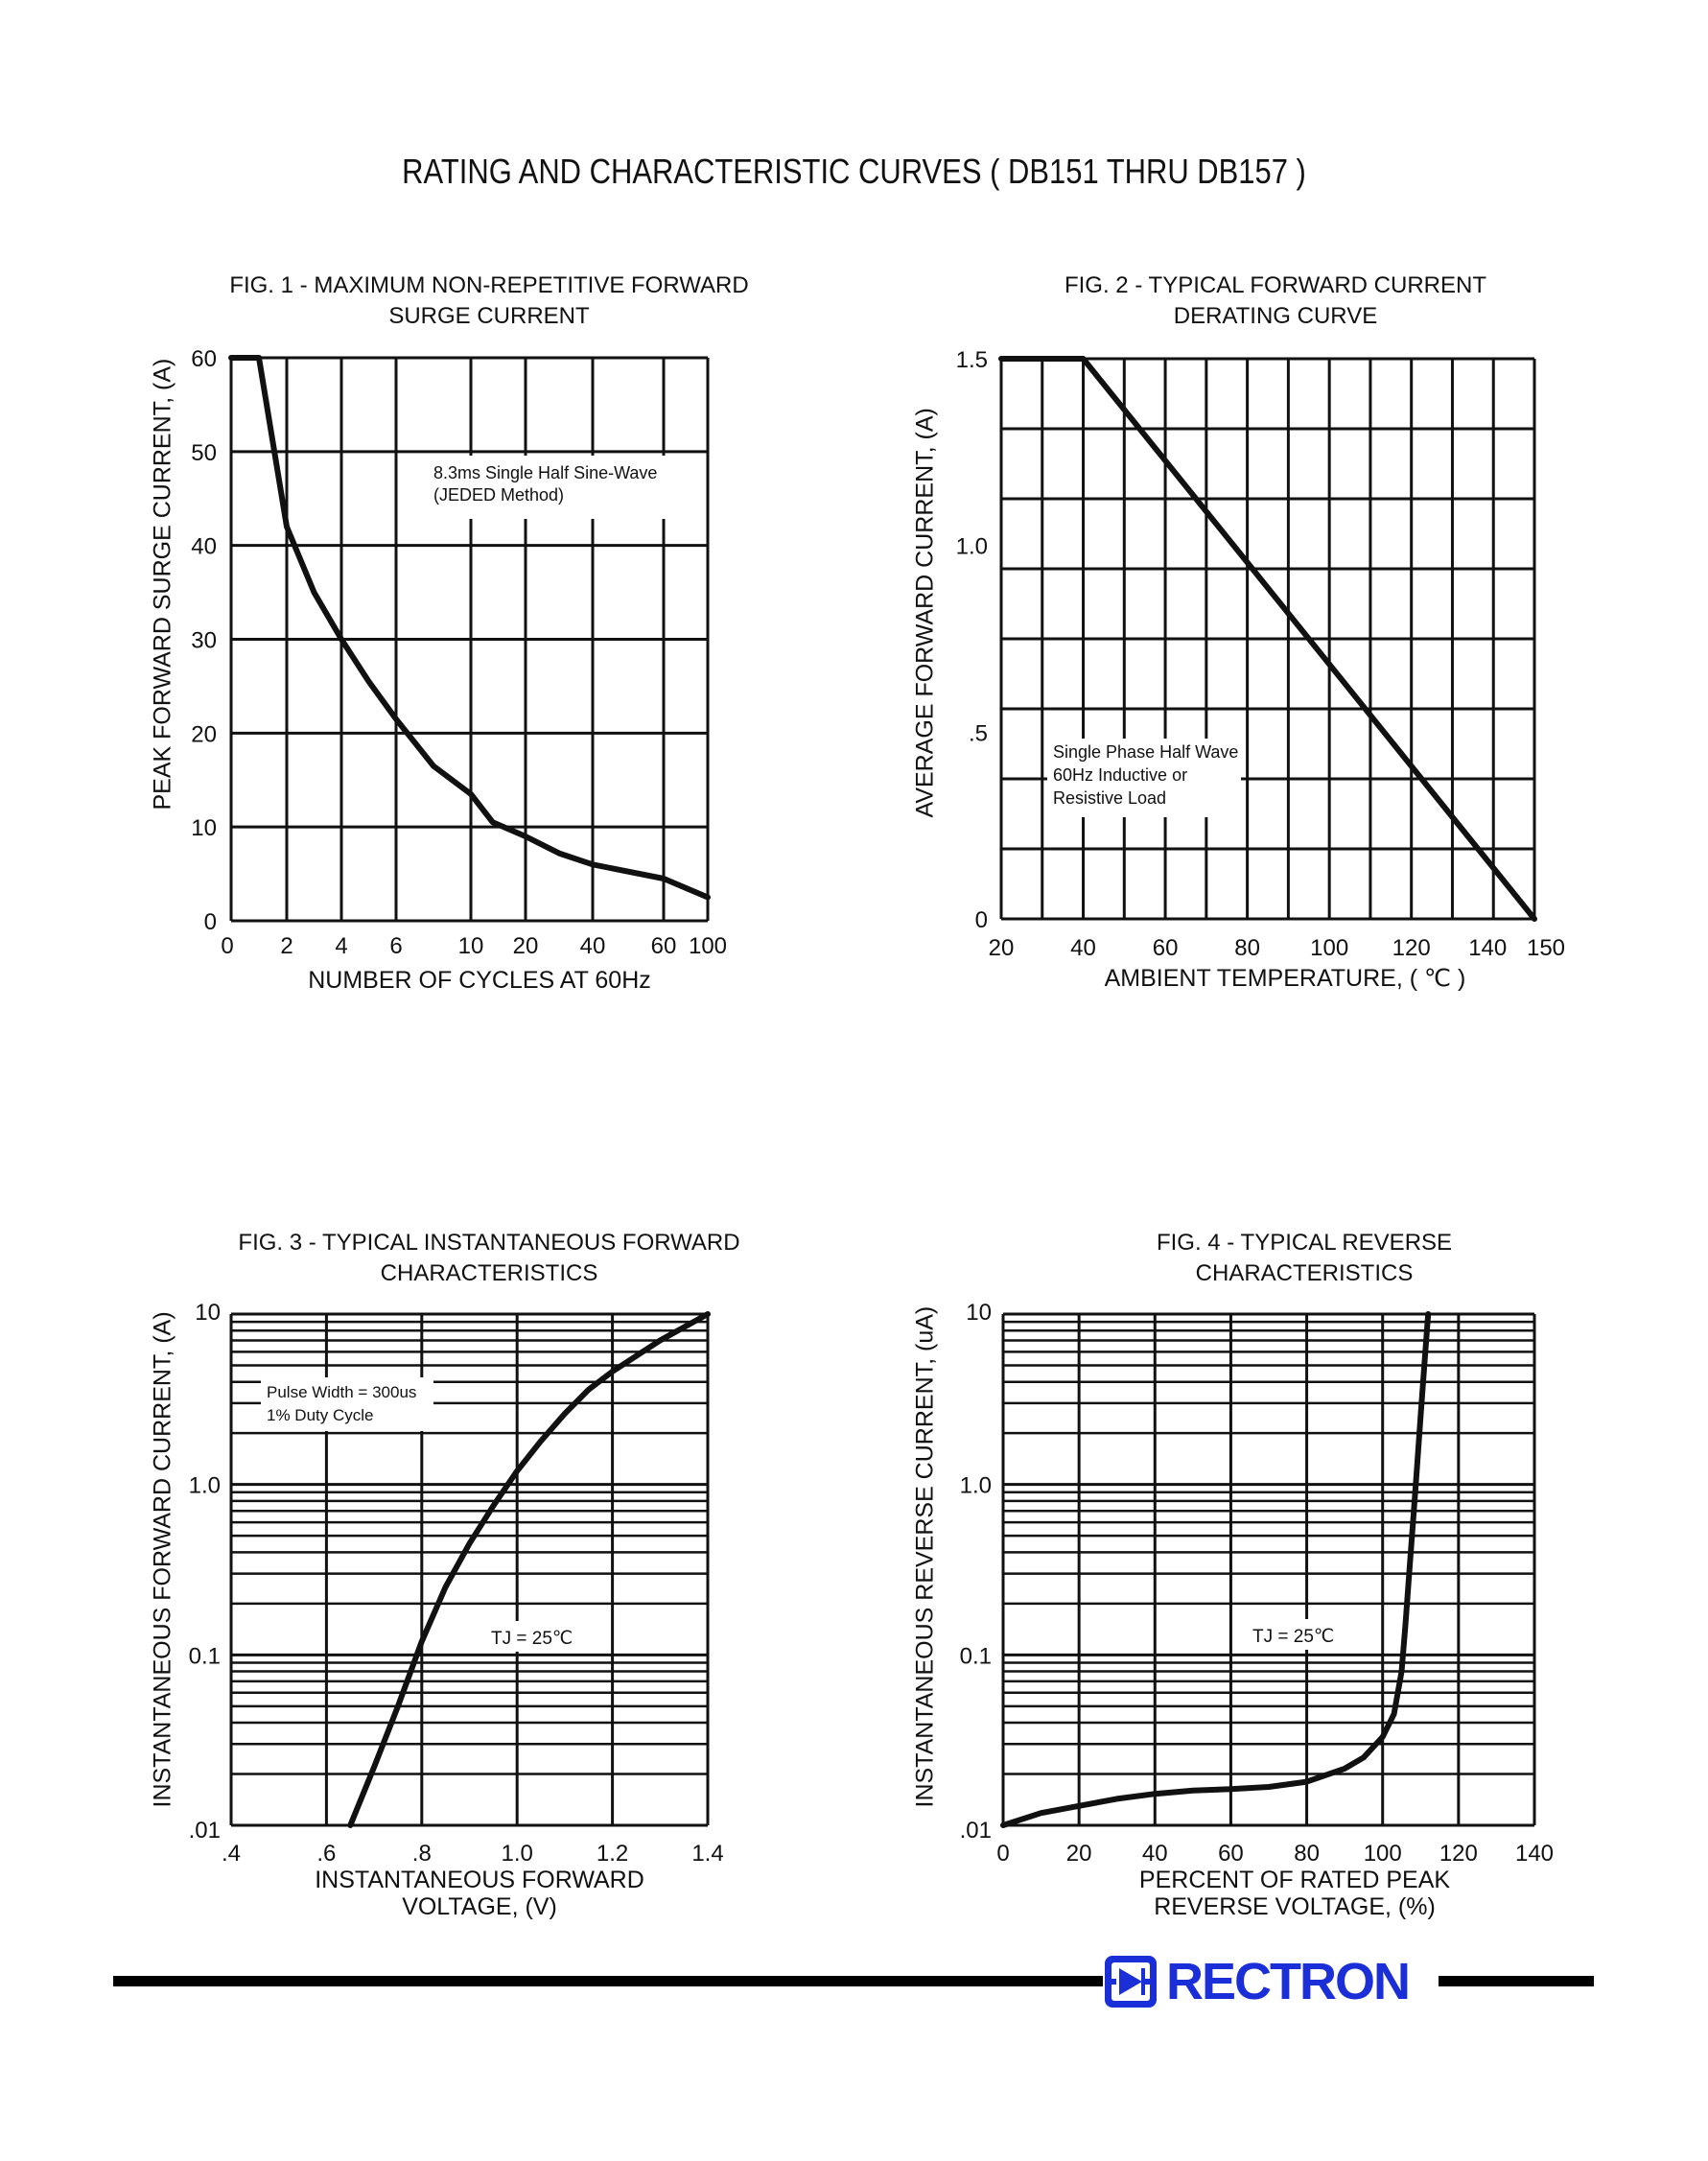 This screenshot has height=2161, width=1708. What do you see at coordinates (1267, 639) in the screenshot?
I see `fig2-series-line` at bounding box center [1267, 639].